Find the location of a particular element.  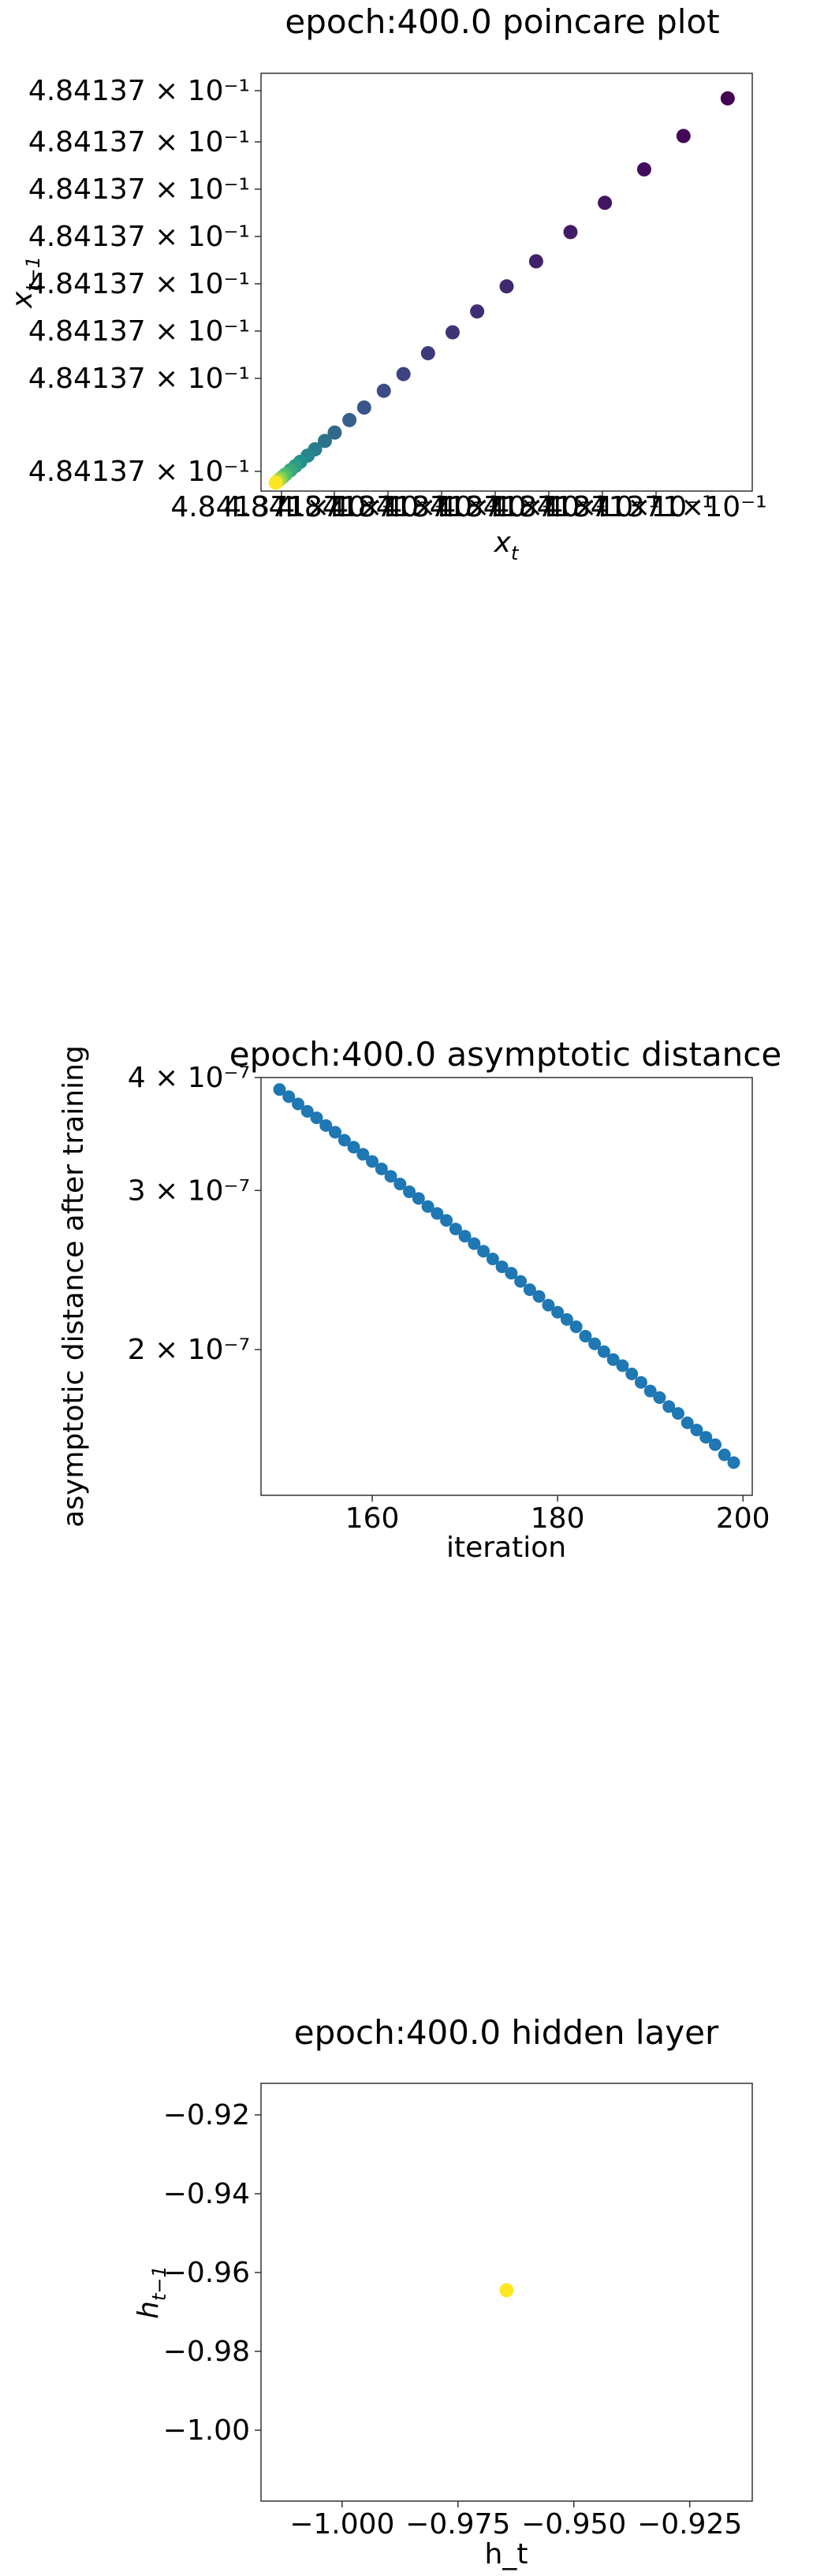

hidden-y-tick-label: −0.98 is located at coordinates (206, 2352).